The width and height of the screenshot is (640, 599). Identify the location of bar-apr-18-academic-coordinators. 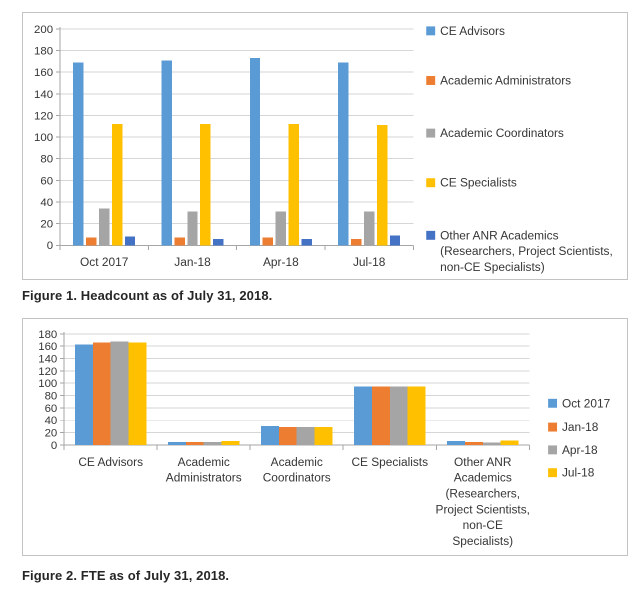
(305, 436).